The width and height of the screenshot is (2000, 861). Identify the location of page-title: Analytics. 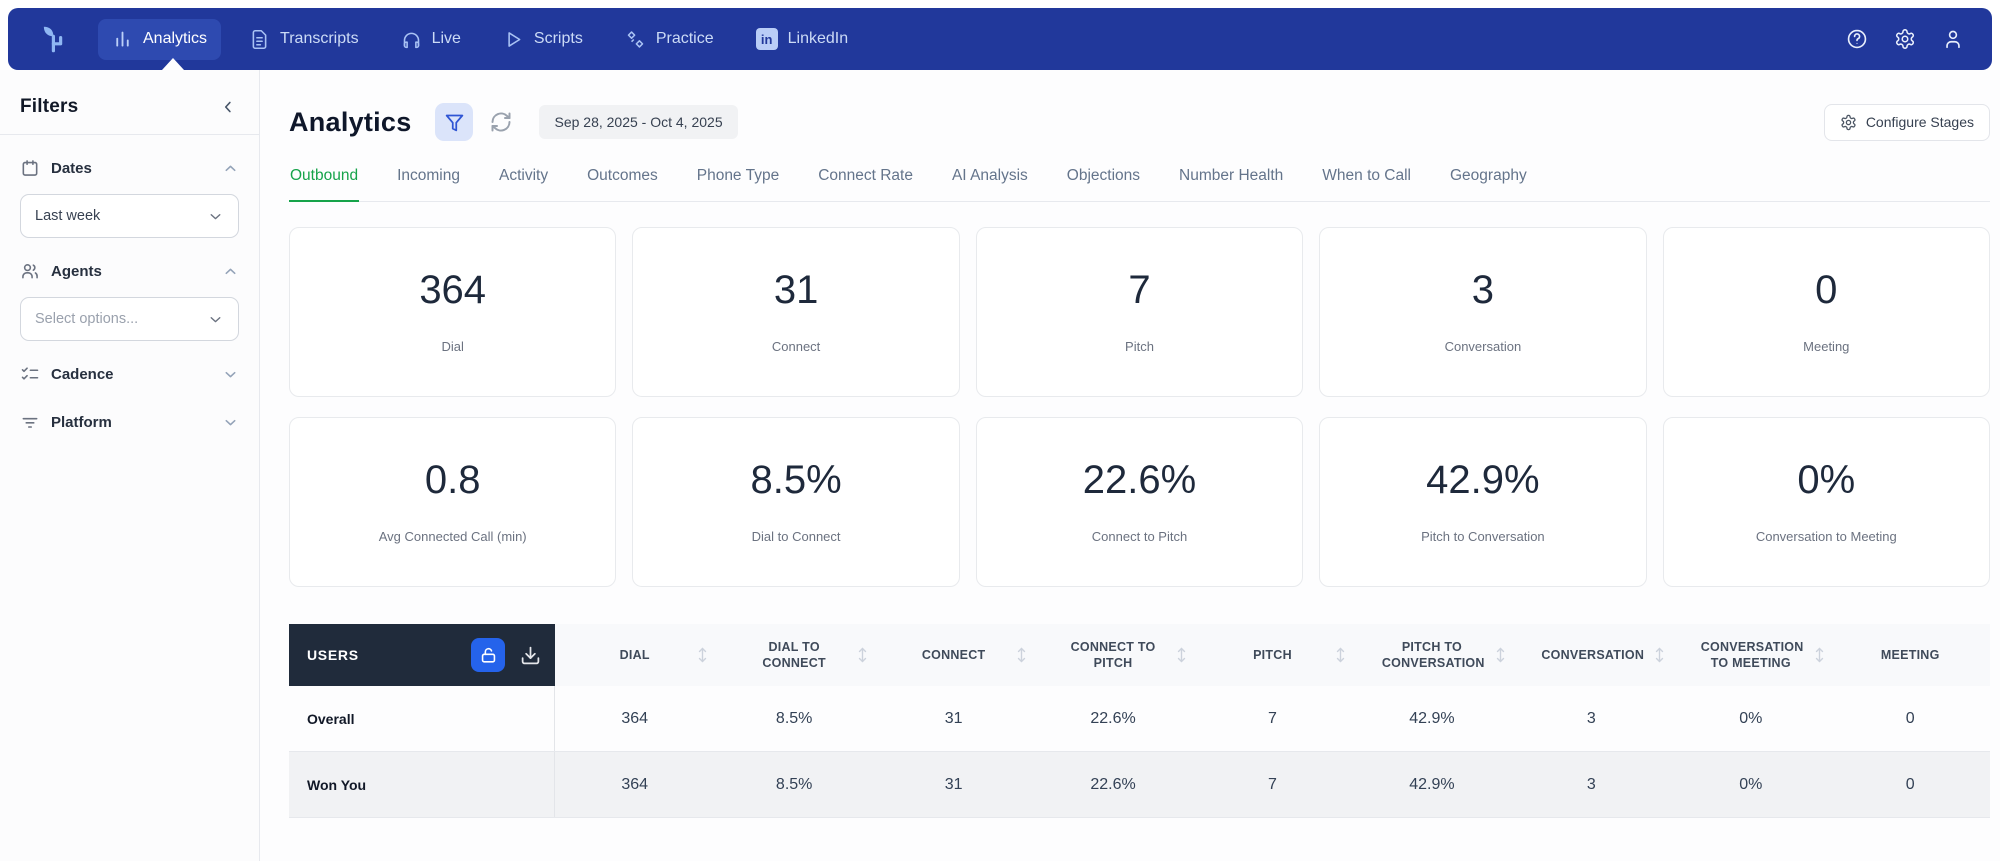
(350, 121).